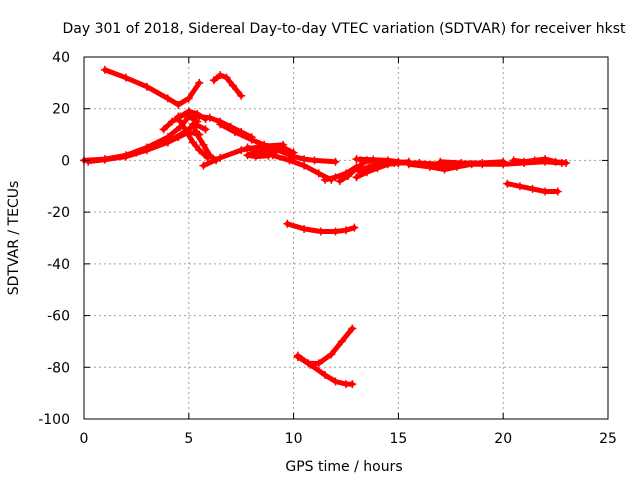 This screenshot has width=640, height=480. I want to click on y-tick-label: -40, so click(58, 265).